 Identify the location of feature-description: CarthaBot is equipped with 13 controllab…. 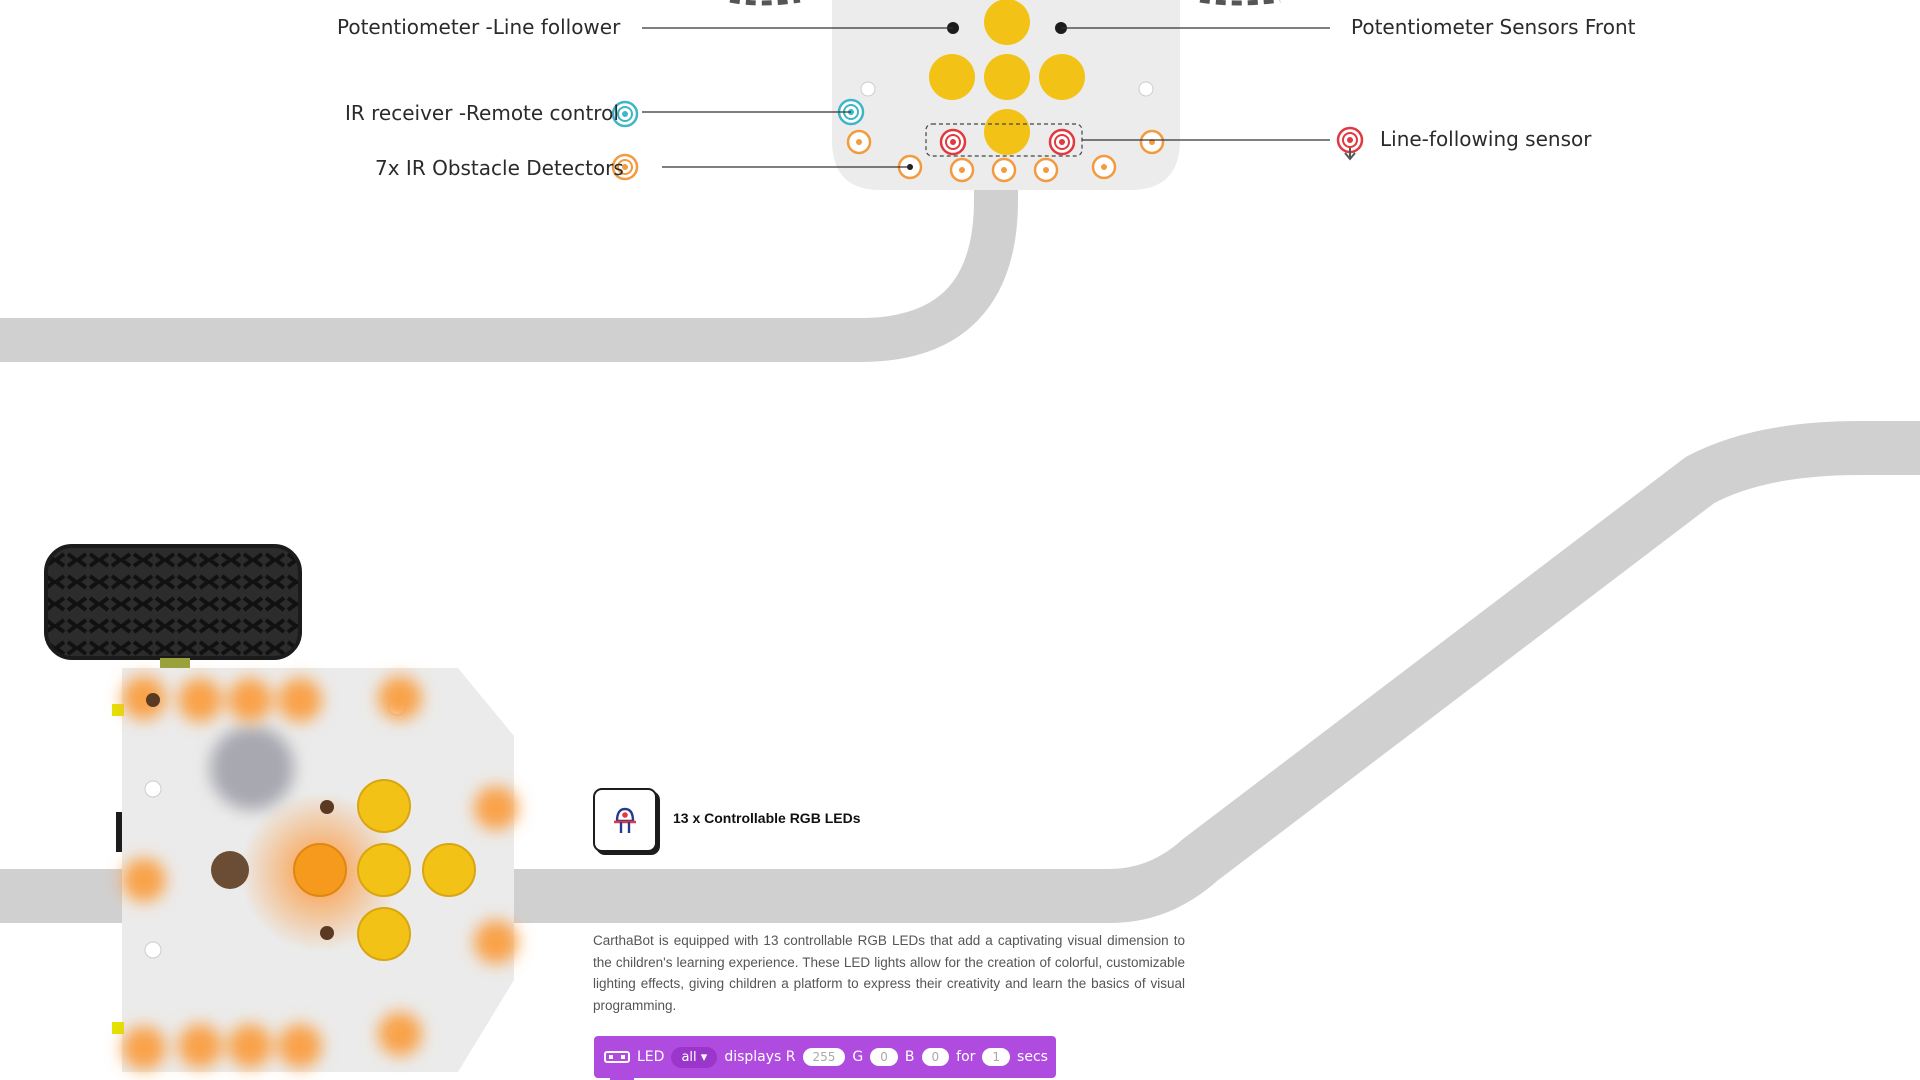
(889, 973).